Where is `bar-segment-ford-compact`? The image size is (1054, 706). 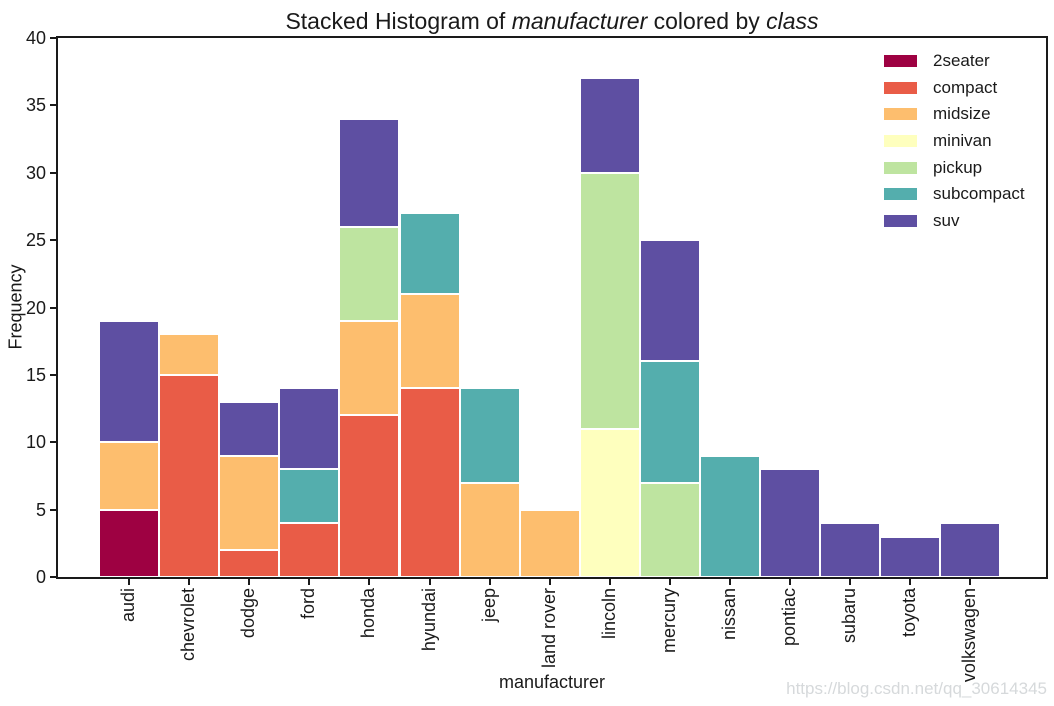
bar-segment-ford-compact is located at coordinates (309, 550).